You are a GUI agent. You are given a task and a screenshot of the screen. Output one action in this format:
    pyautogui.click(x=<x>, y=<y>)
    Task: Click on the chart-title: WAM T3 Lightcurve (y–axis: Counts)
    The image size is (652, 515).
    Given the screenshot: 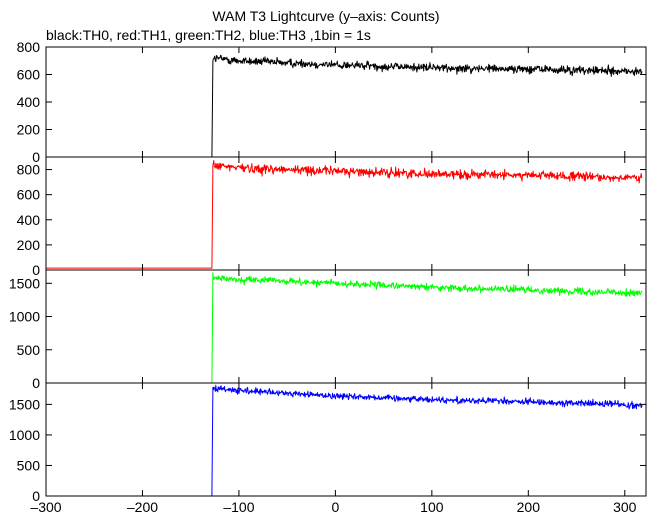 What is the action you would take?
    pyautogui.click(x=326, y=16)
    